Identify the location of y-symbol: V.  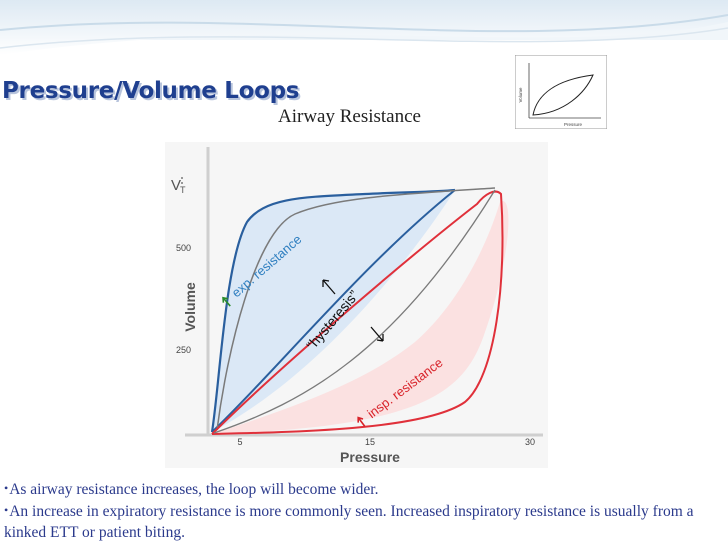
(176, 185).